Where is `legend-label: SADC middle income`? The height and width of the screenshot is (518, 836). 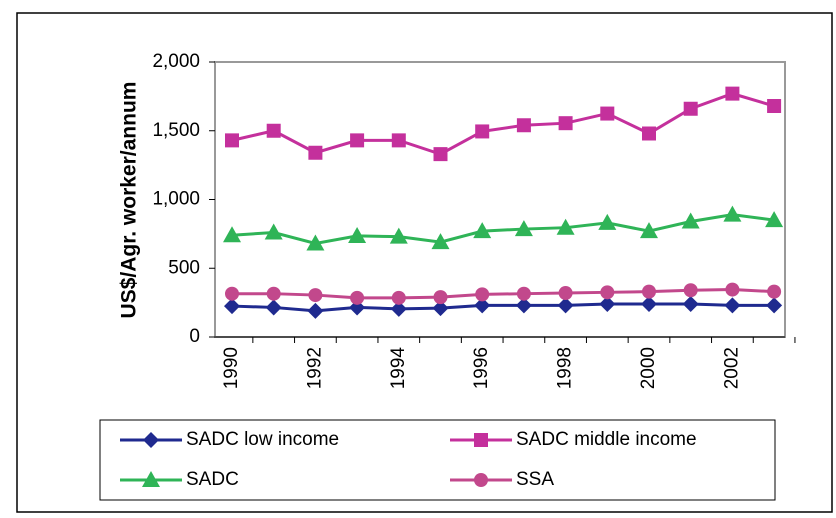 legend-label: SADC middle income is located at coordinates (606, 439).